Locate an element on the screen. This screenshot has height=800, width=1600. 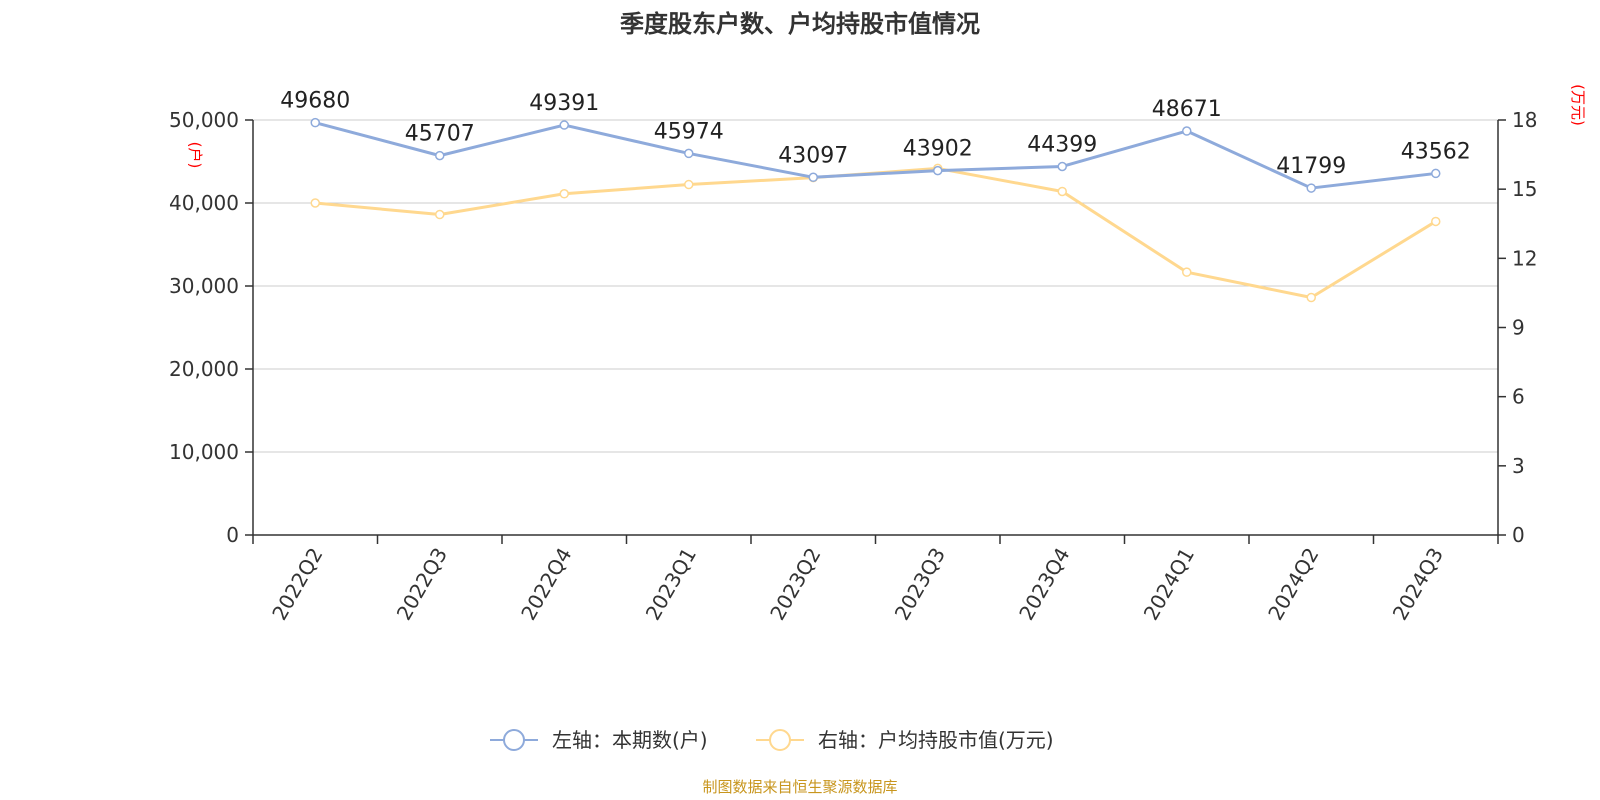
legend: 左轴：本期数(户) 右轴：户均持股市值(万元) is located at coordinates (772, 740).